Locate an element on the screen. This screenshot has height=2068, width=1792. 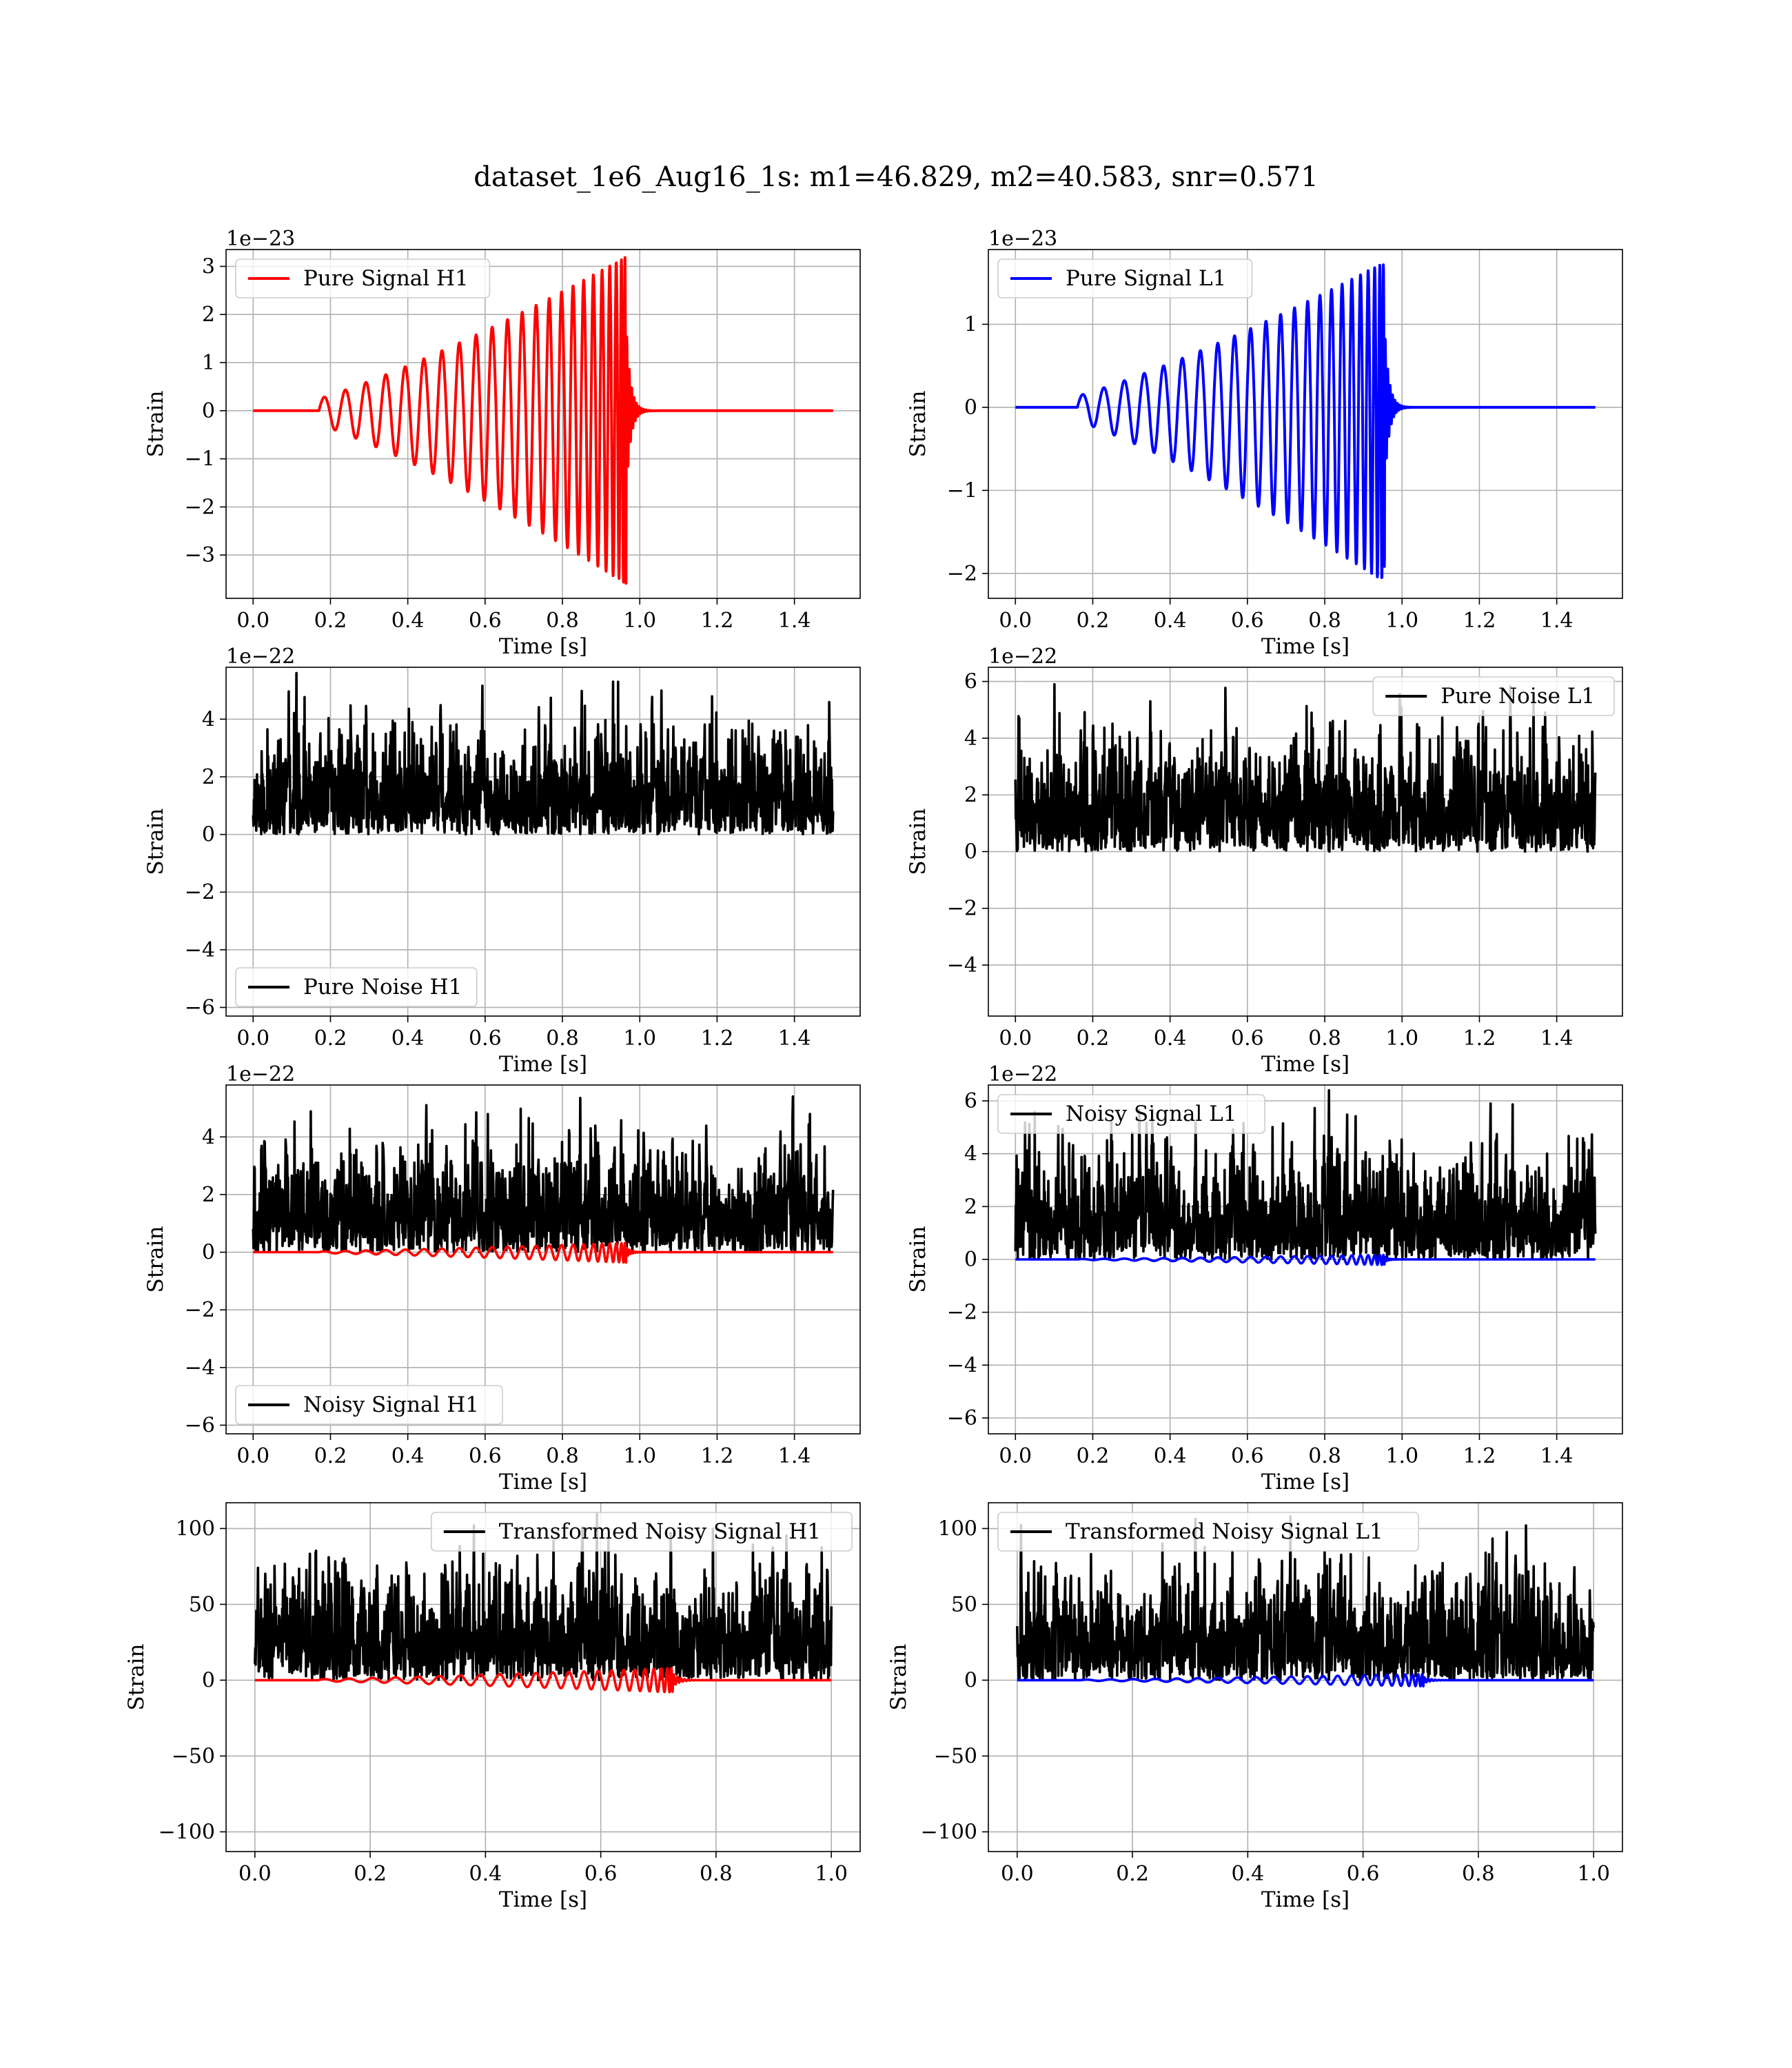
legend-label: Pure Signal H1 is located at coordinates (386, 278).